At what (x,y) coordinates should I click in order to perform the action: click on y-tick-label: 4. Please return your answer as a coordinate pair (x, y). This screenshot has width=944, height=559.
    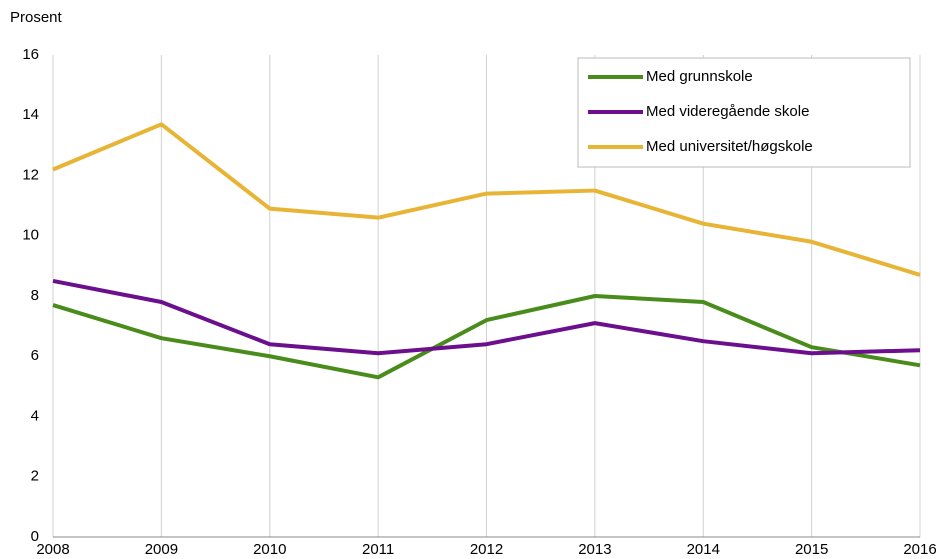
    Looking at the image, I should click on (35, 415).